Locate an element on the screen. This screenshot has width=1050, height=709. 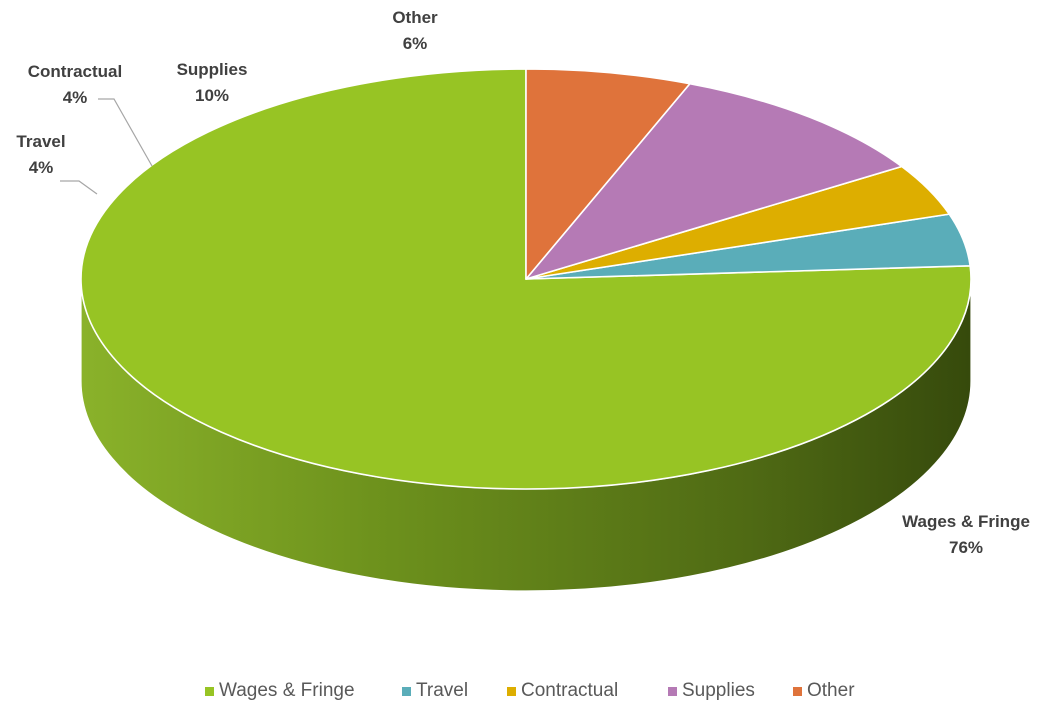
legend-swatch-wages-and-fringe is located at coordinates (209, 691).